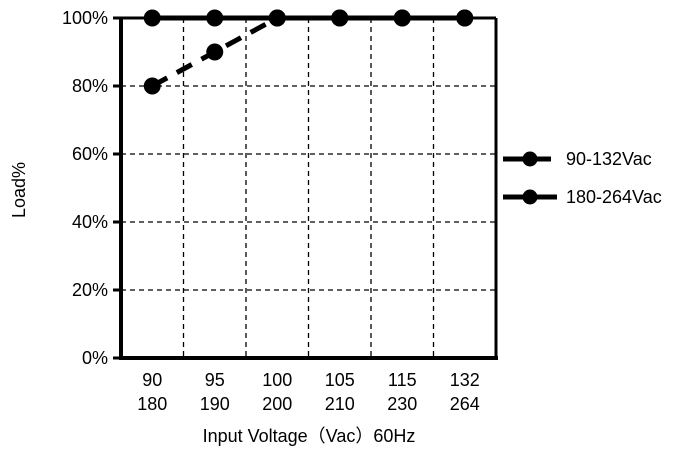  I want to click on x-tick-label-bottom: 230, so click(402, 404).